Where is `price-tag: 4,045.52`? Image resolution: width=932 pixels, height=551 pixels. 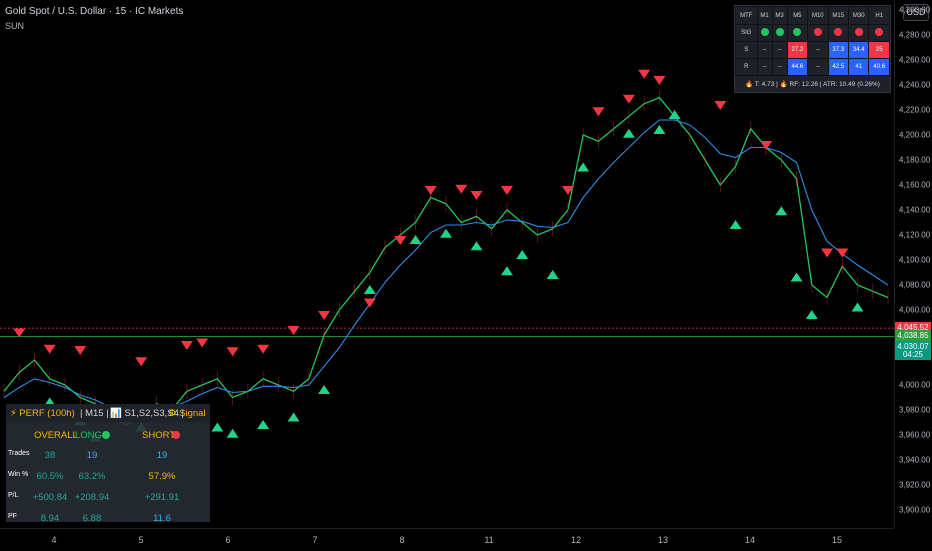
price-tag: 4,045.52 is located at coordinates (913, 328).